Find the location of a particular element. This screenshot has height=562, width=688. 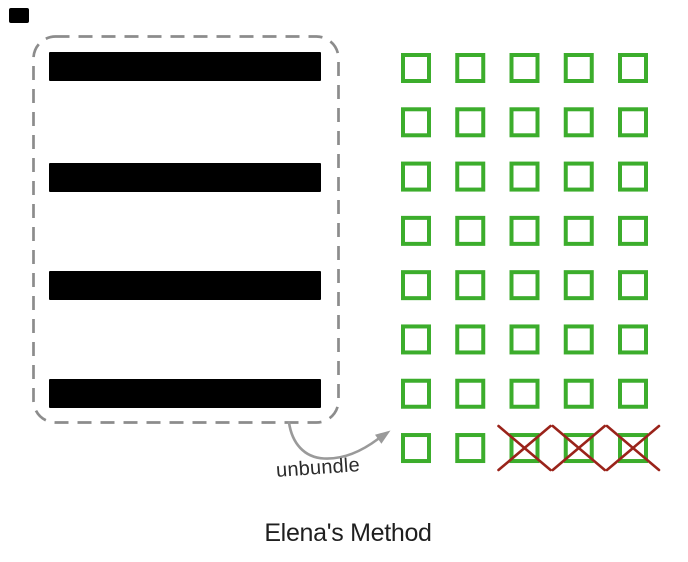

corner-artifact is located at coordinates (19, 15).